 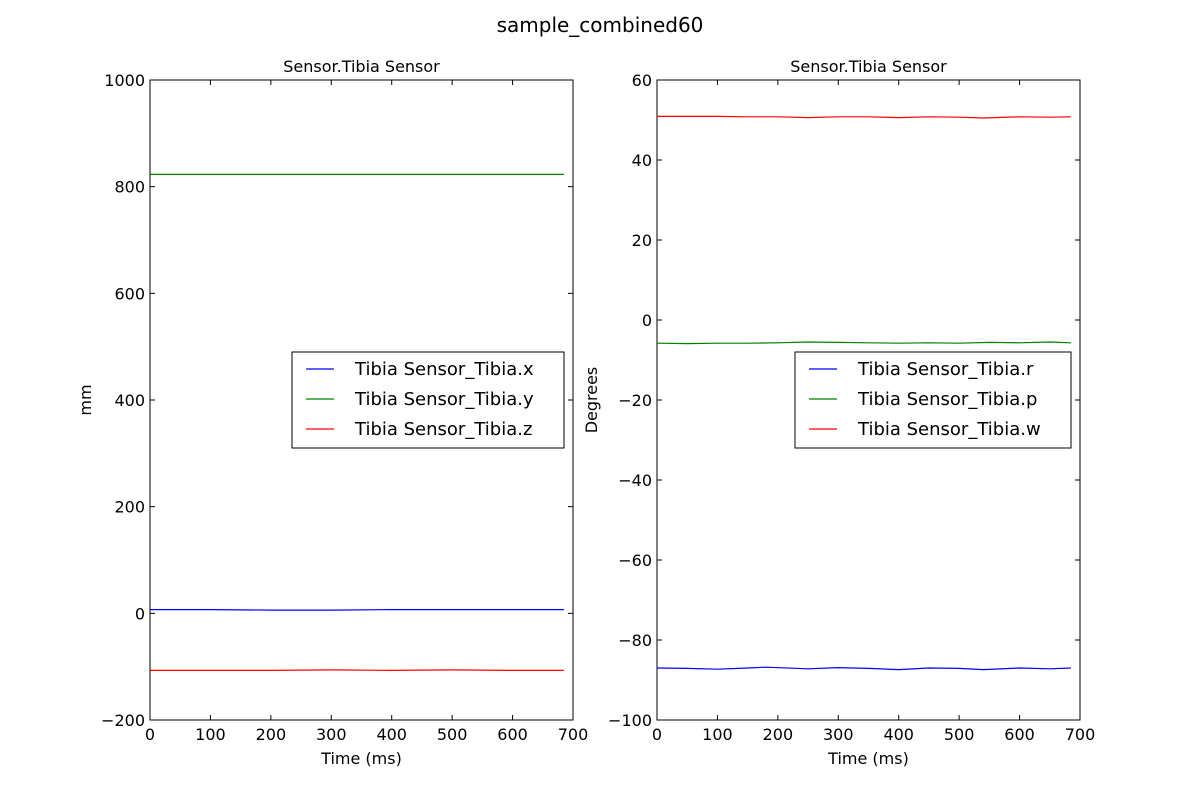 What do you see at coordinates (129, 293) in the screenshot?
I see `y-tick-label: 600` at bounding box center [129, 293].